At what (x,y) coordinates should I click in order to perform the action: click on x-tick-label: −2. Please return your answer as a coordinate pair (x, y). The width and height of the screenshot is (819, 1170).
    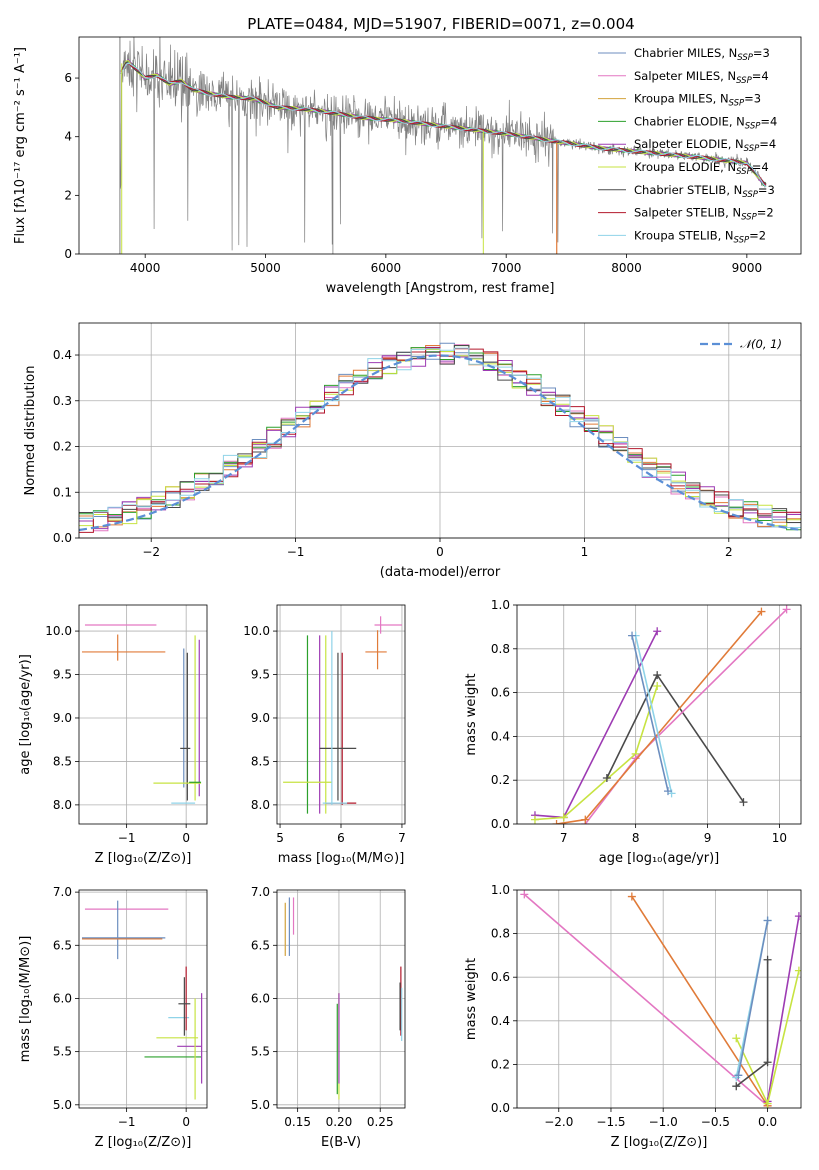
    Looking at the image, I should click on (151, 552).